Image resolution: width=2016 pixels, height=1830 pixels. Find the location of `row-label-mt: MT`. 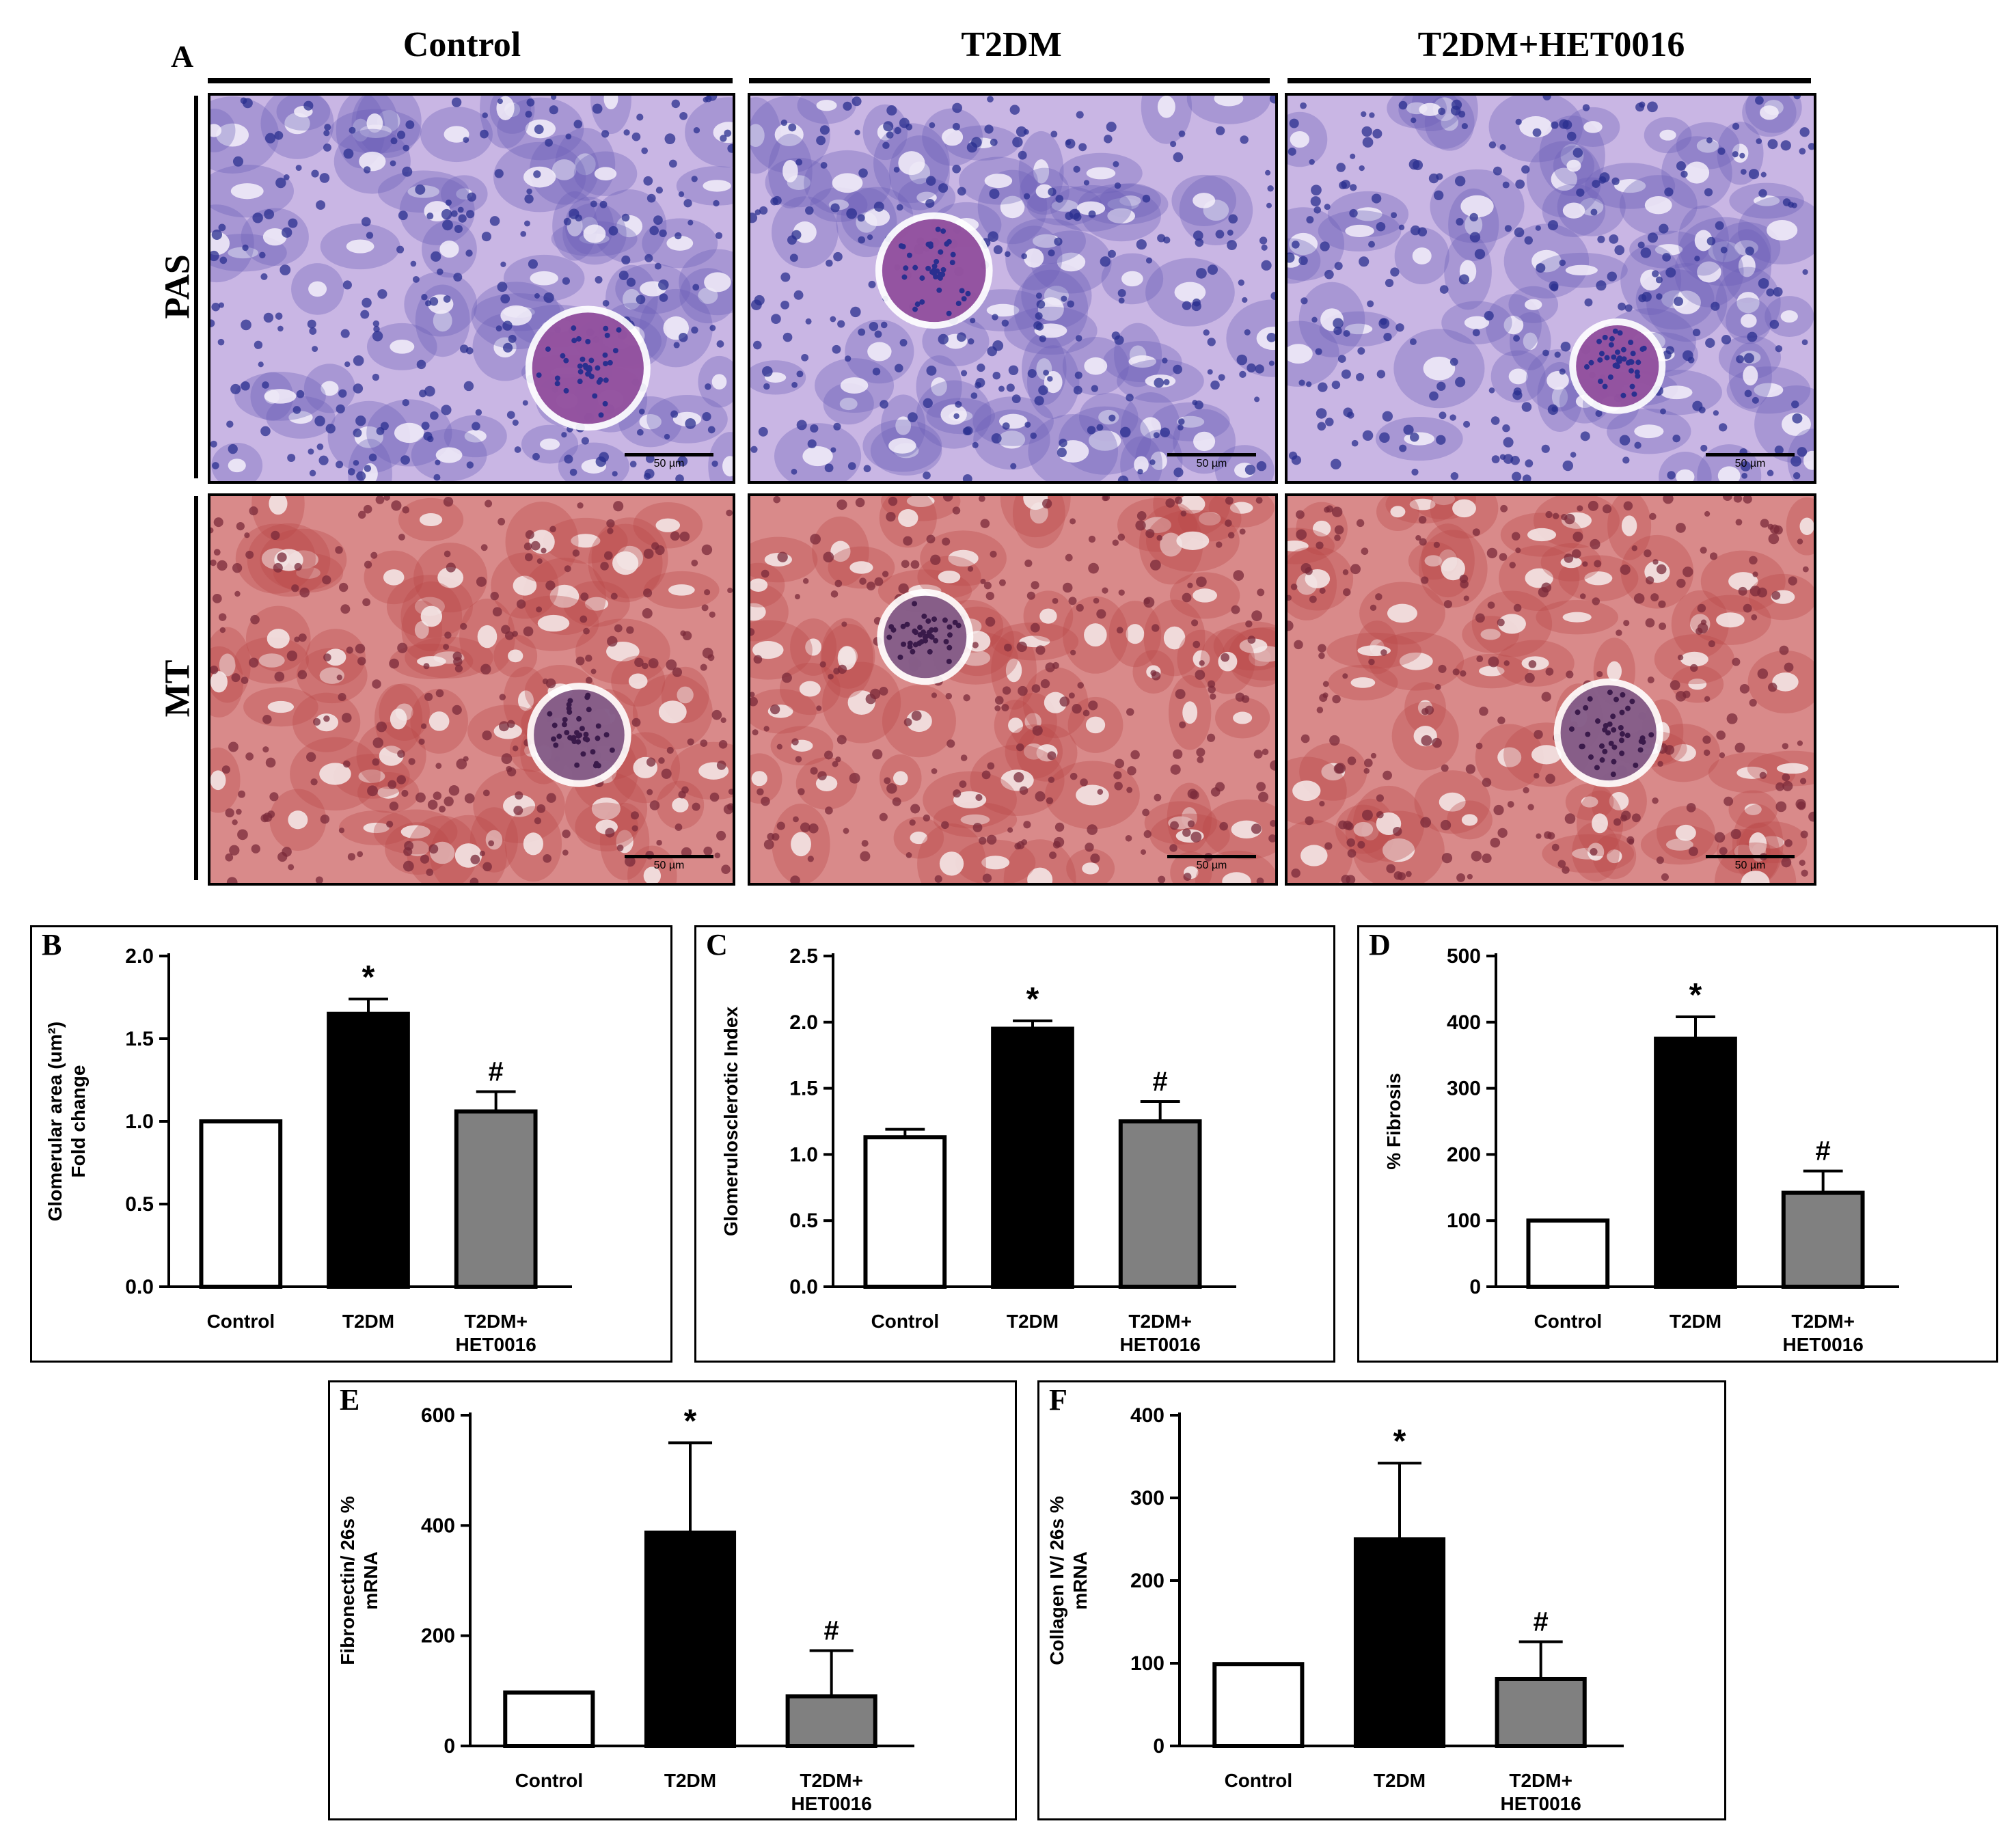

row-label-mt: MT is located at coordinates (177, 688).